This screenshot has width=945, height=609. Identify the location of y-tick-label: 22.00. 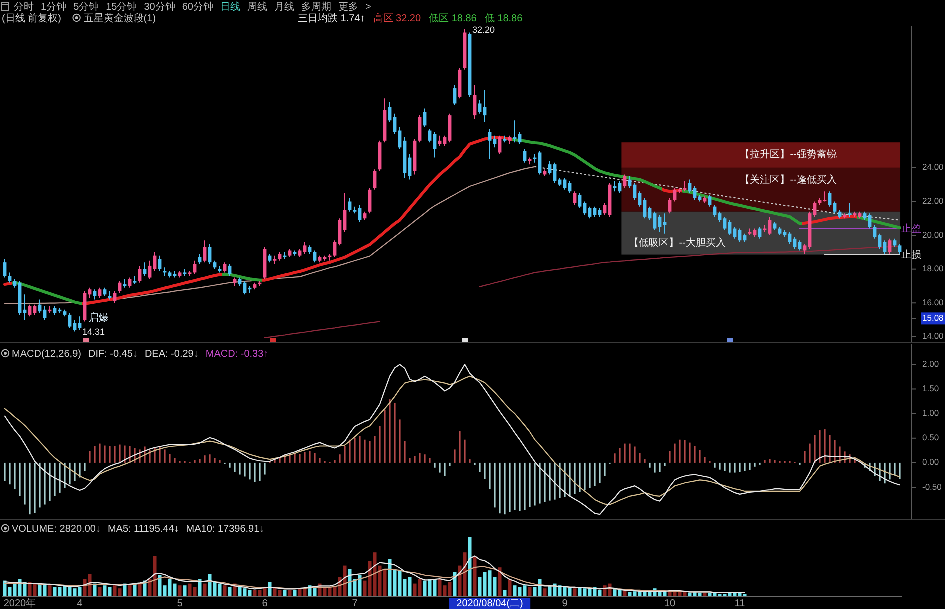
(933, 201).